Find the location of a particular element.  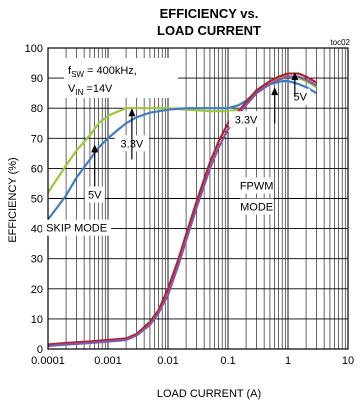

x-tick-label: 10 is located at coordinates (348, 361).